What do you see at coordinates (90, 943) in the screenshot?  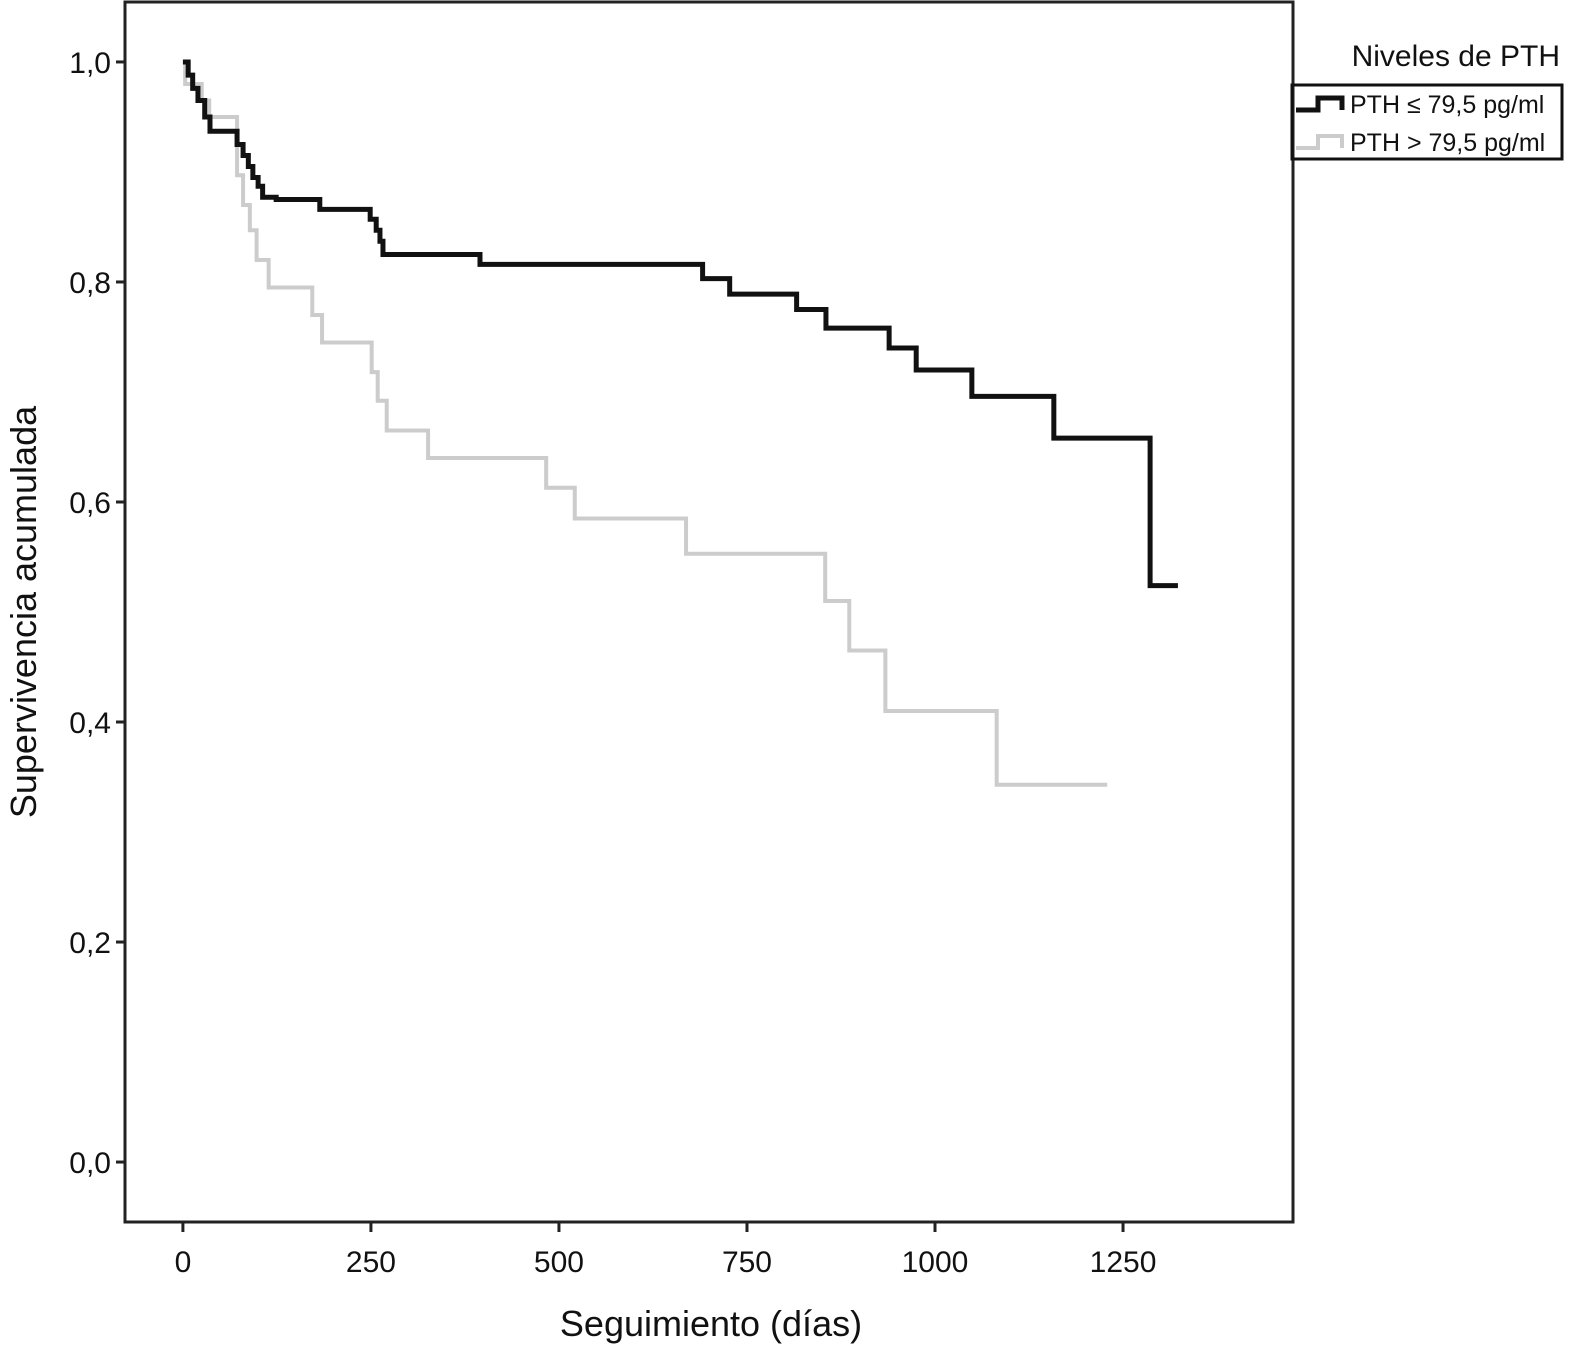 I see `y-tick-label: 0,2` at bounding box center [90, 943].